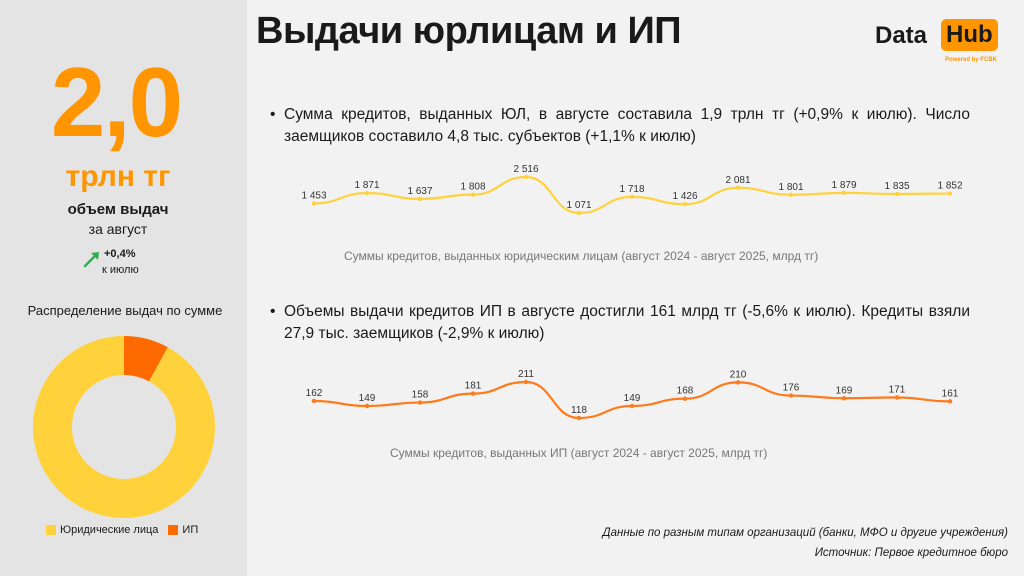 The width and height of the screenshot is (1024, 576). Describe the element at coordinates (419, 191) in the screenshot. I see `legal-data-label-2: 1 637` at that location.